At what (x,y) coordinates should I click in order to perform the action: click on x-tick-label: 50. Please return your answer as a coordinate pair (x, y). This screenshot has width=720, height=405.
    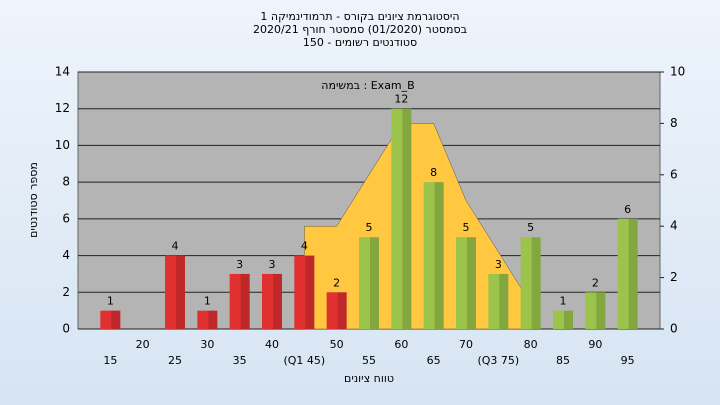
    Looking at the image, I should click on (337, 344).